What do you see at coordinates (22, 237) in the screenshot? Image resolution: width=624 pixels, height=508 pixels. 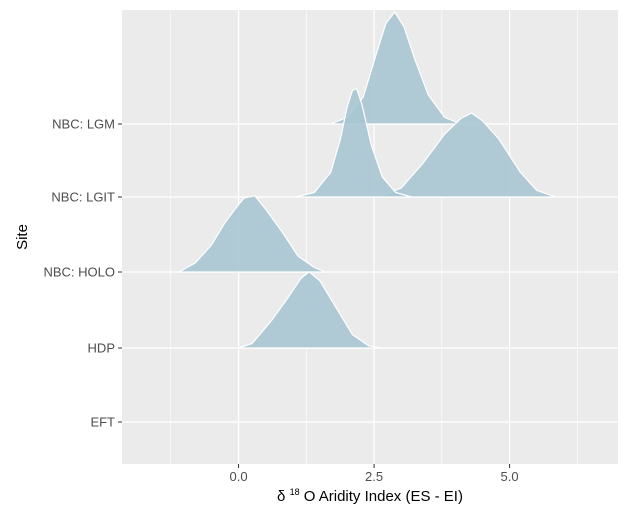 I see `y-axis-title: Site` at bounding box center [22, 237].